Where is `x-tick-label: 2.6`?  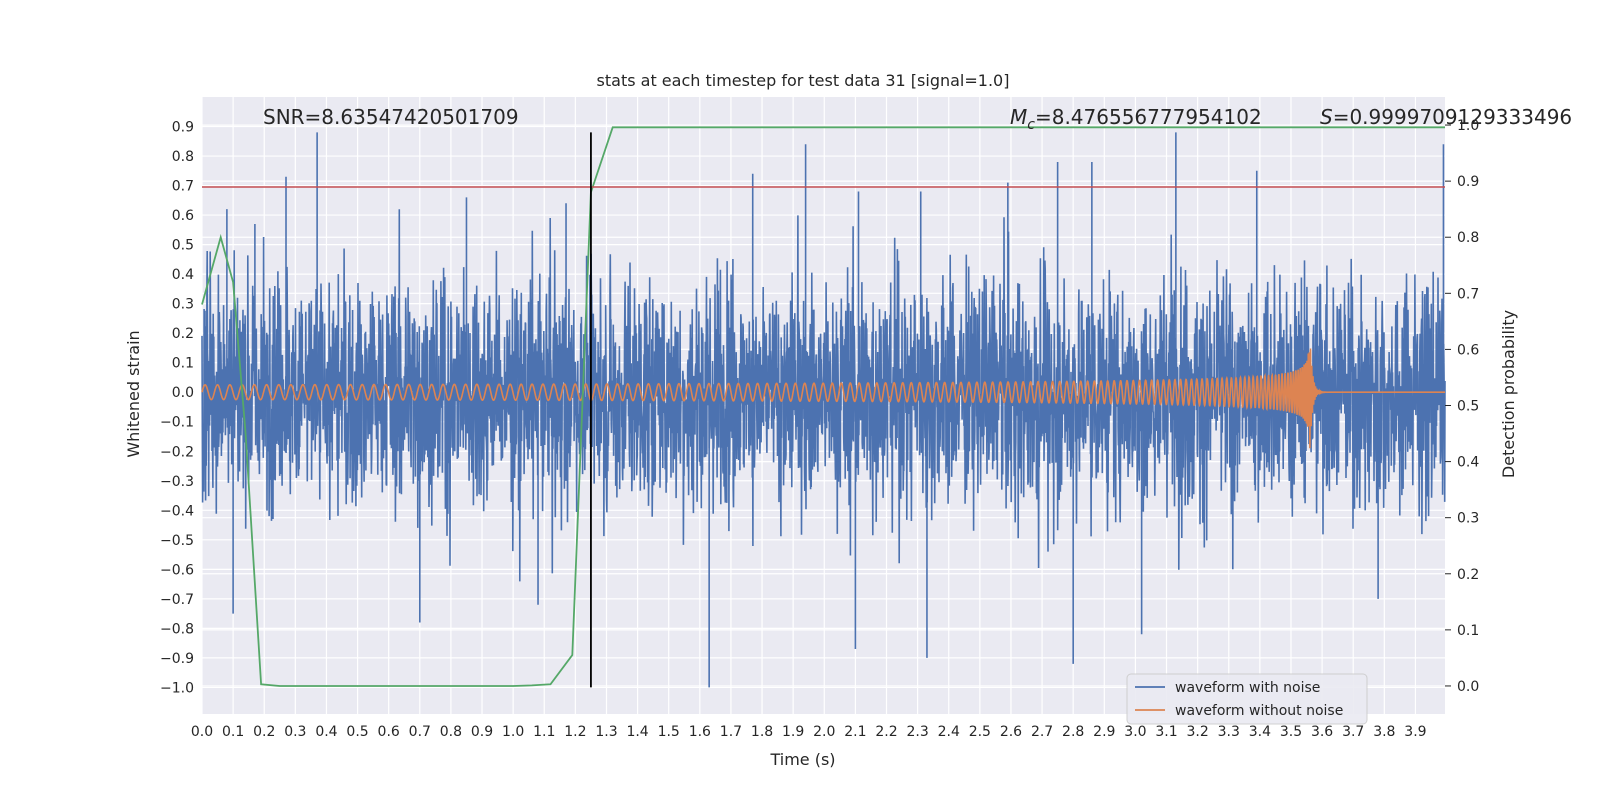
x-tick-label: 2.6 is located at coordinates (1011, 732).